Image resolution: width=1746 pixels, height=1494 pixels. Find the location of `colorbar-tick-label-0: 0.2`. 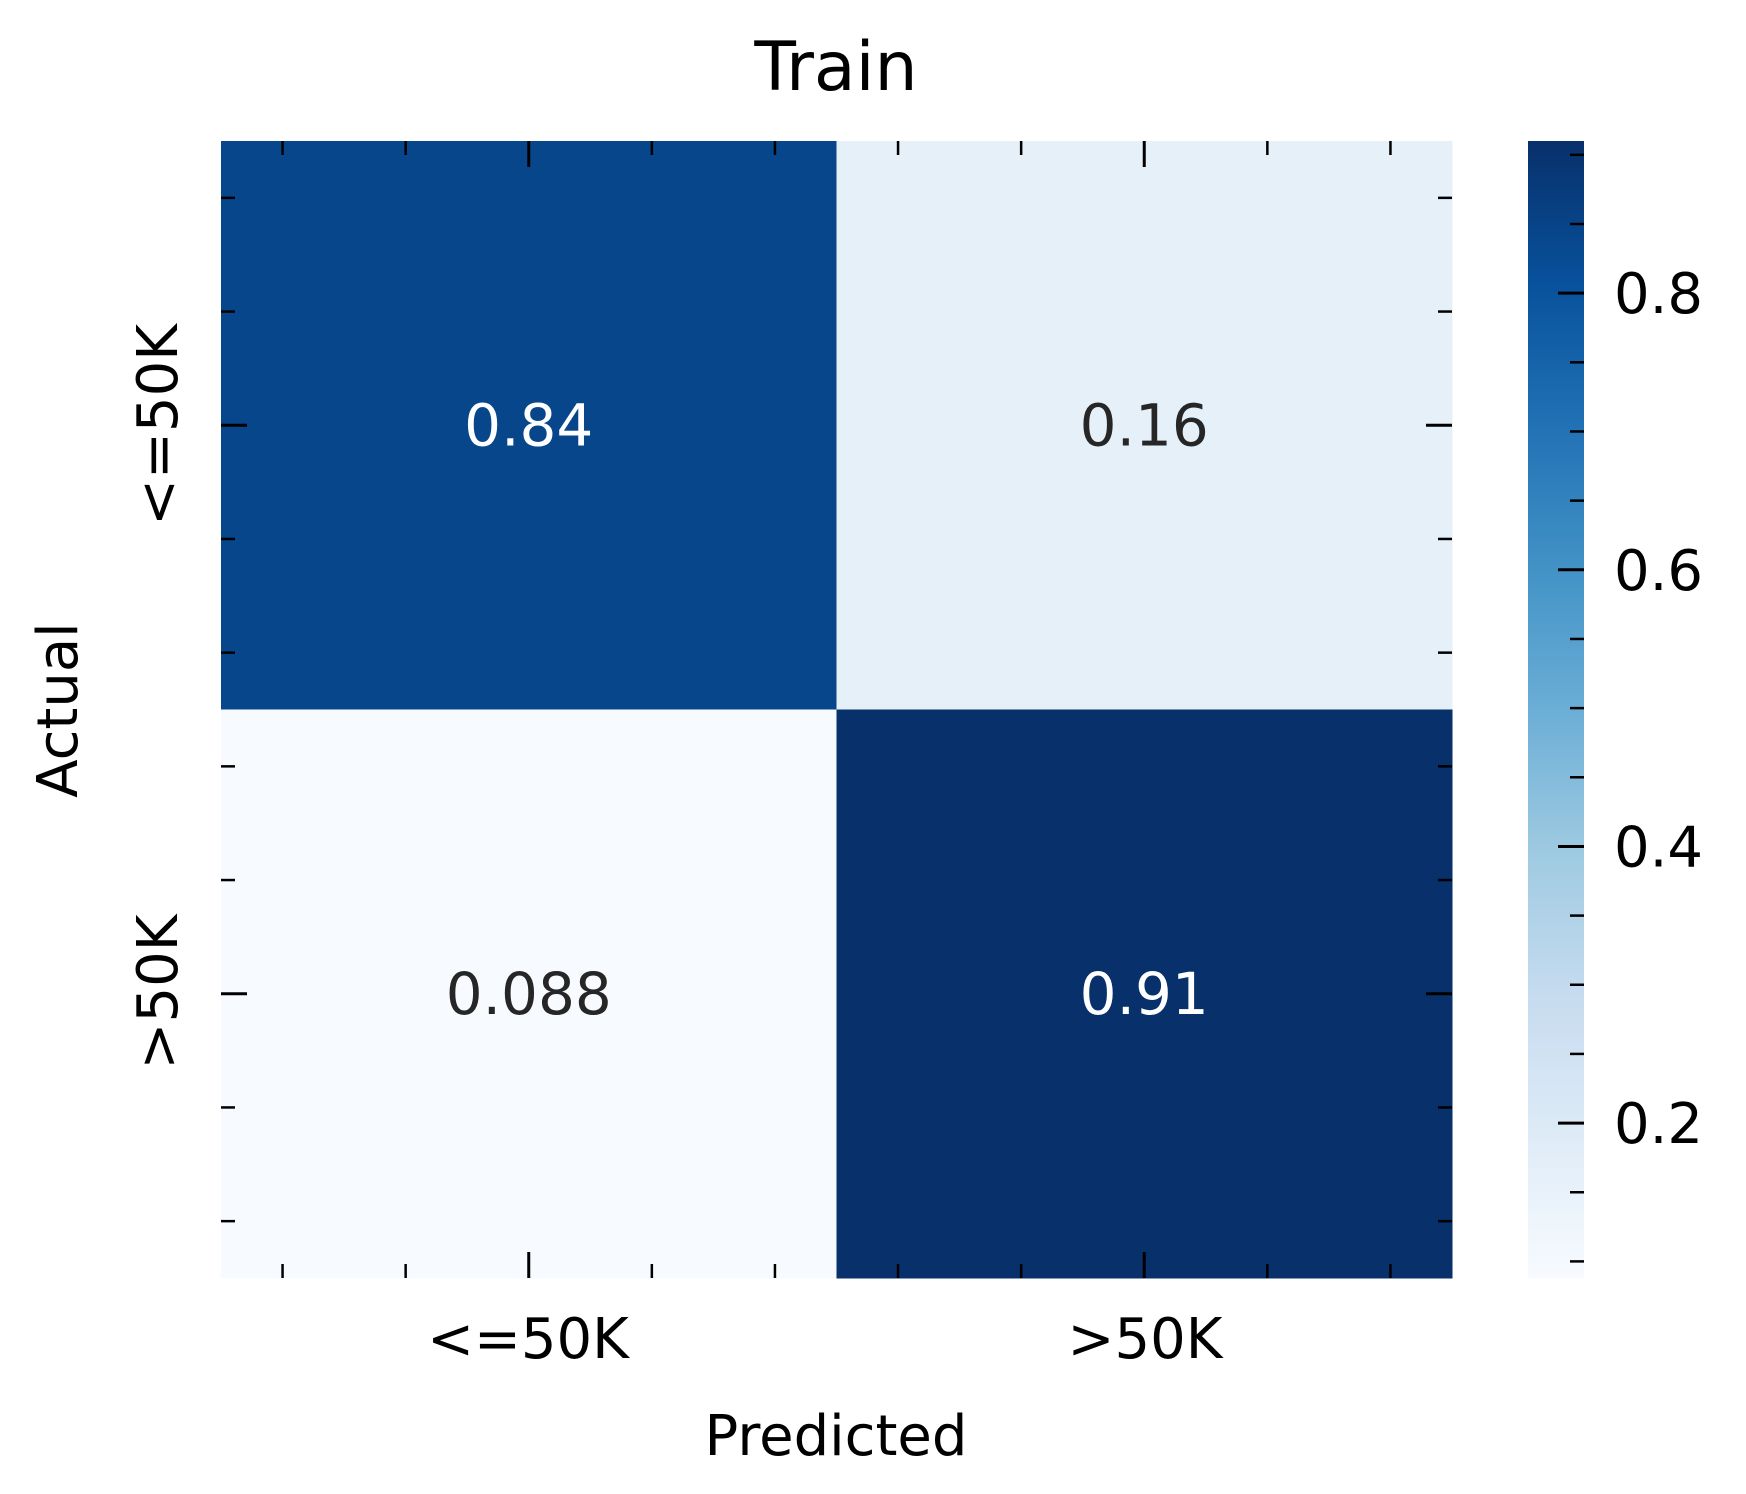

colorbar-tick-label-0: 0.2 is located at coordinates (1658, 1124).